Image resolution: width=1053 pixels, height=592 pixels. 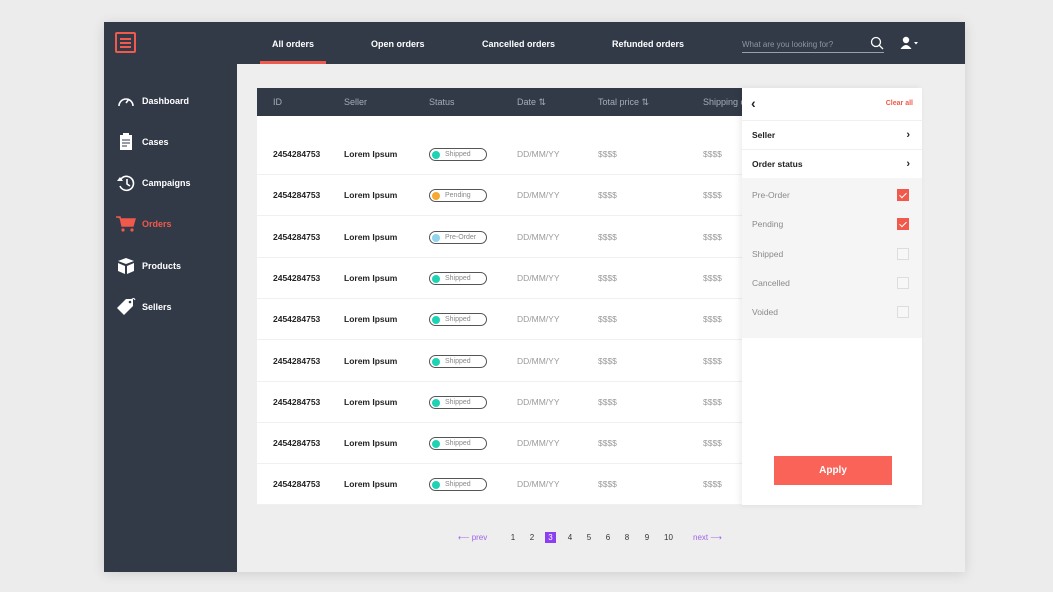 I want to click on status-badge: Pending, so click(x=458, y=196).